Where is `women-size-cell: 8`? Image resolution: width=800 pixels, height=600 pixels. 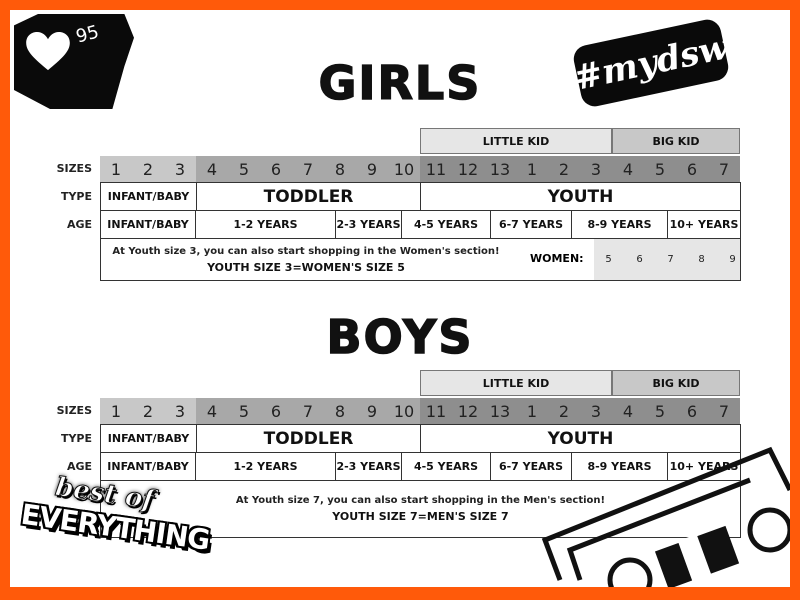 women-size-cell: 8 is located at coordinates (701, 259).